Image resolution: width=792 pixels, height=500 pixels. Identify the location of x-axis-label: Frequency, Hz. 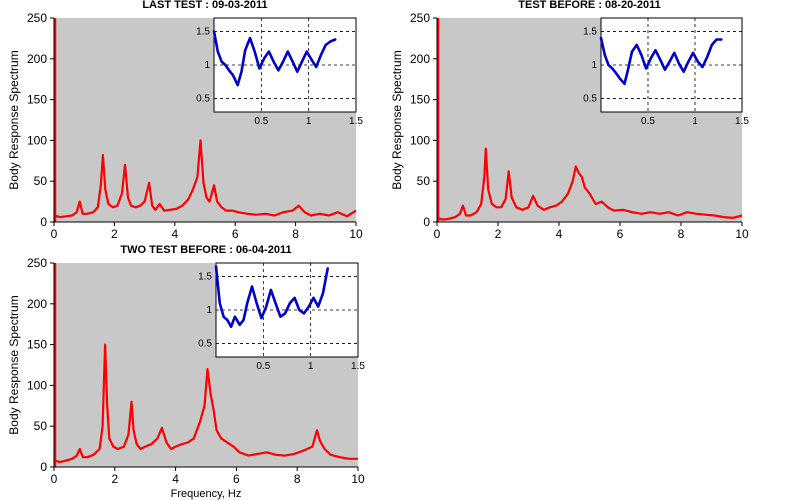
(206, 494).